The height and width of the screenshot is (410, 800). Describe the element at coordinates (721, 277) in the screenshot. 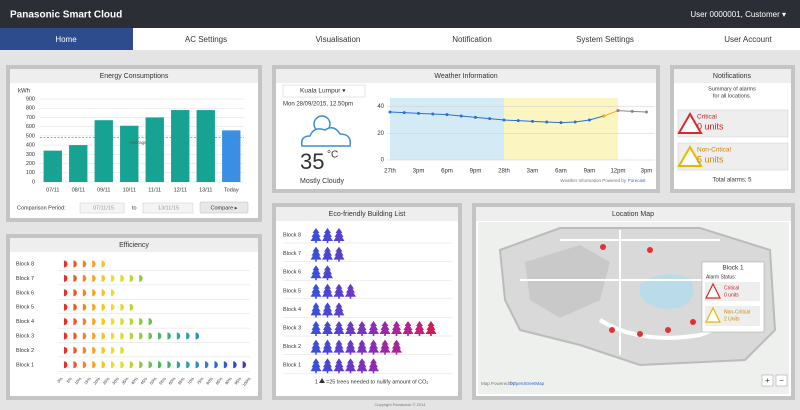

I see `popup-status: Alarm Status:` at that location.